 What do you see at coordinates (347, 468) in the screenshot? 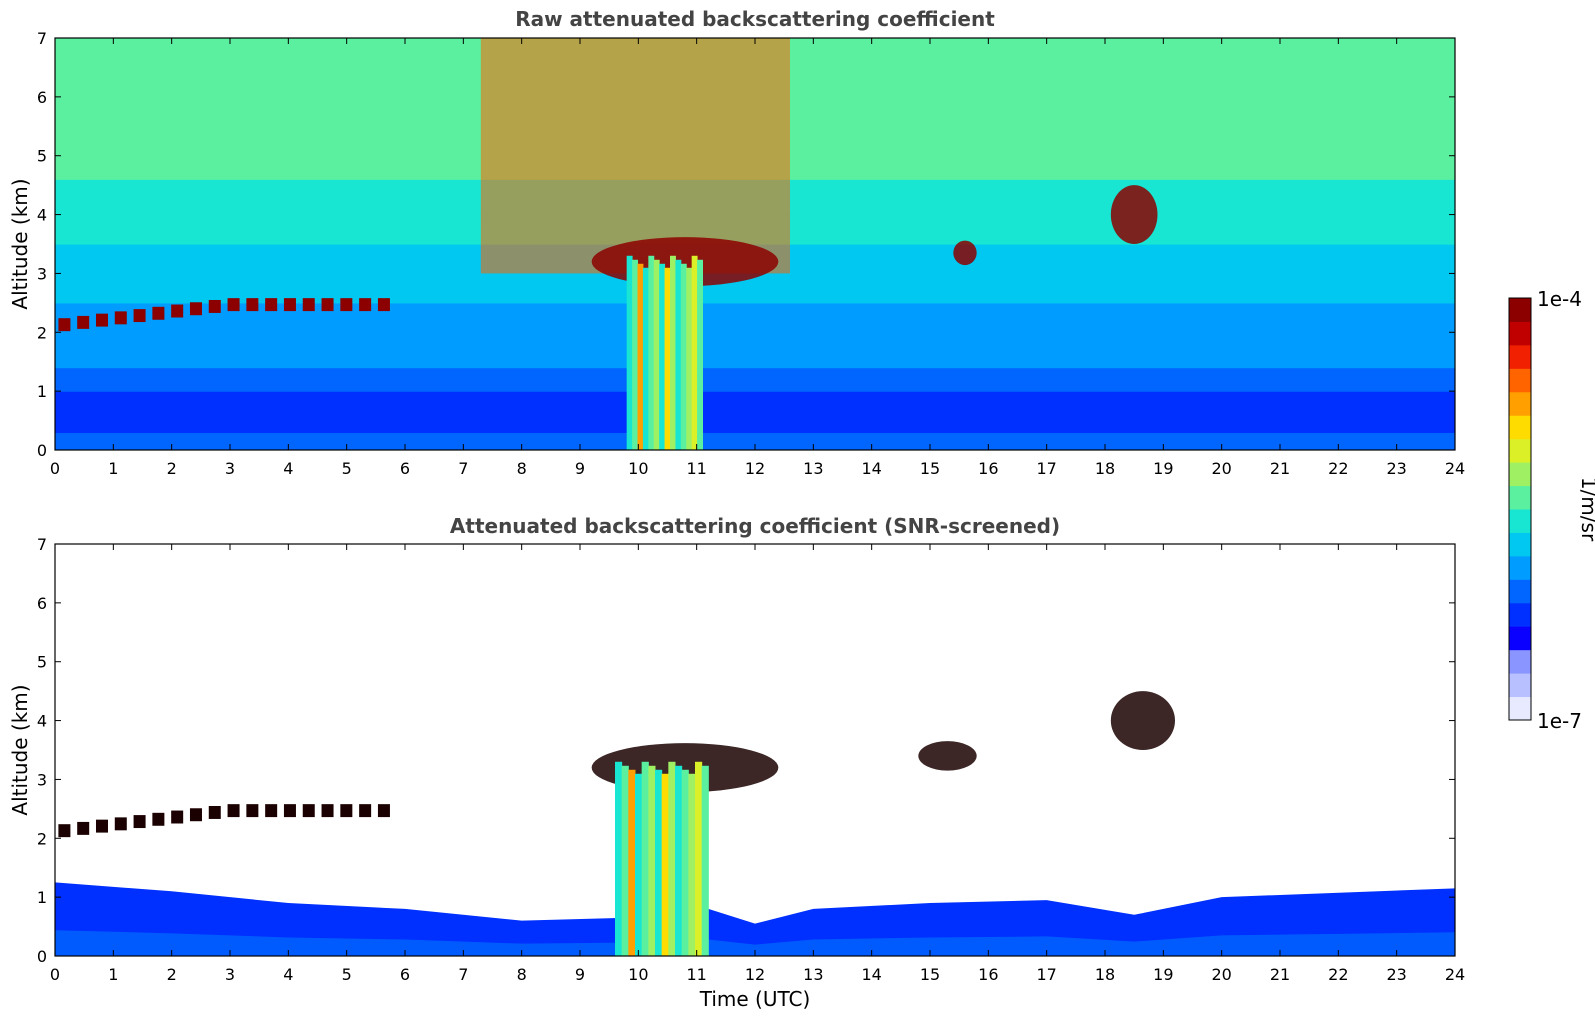
I see `x-tick-label: 5` at bounding box center [347, 468].